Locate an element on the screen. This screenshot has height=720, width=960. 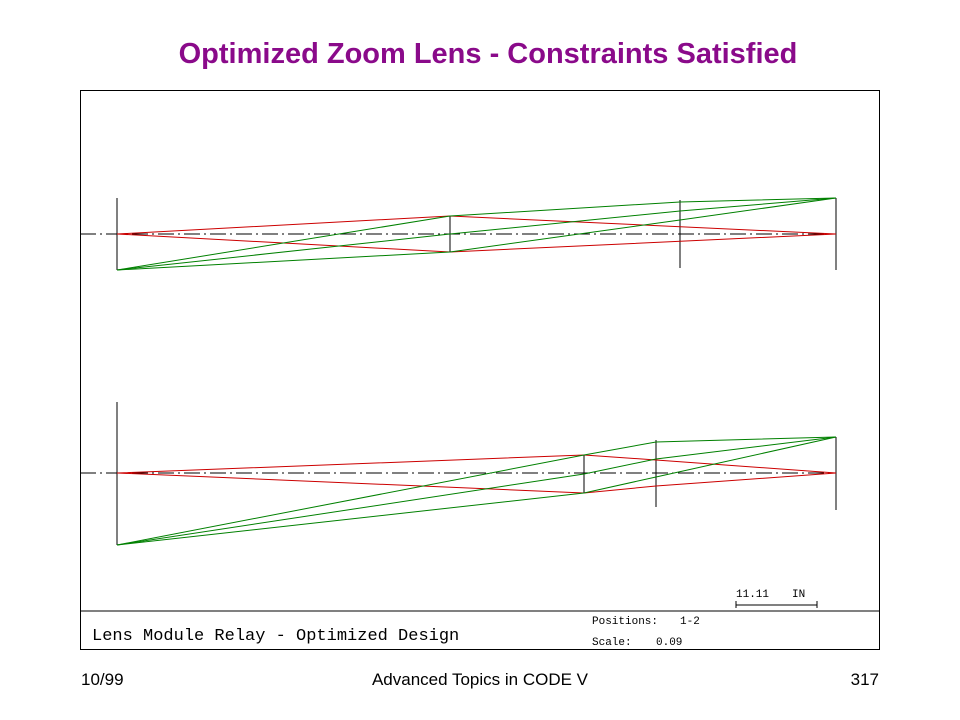
positions-label: Positions: is located at coordinates (625, 622).